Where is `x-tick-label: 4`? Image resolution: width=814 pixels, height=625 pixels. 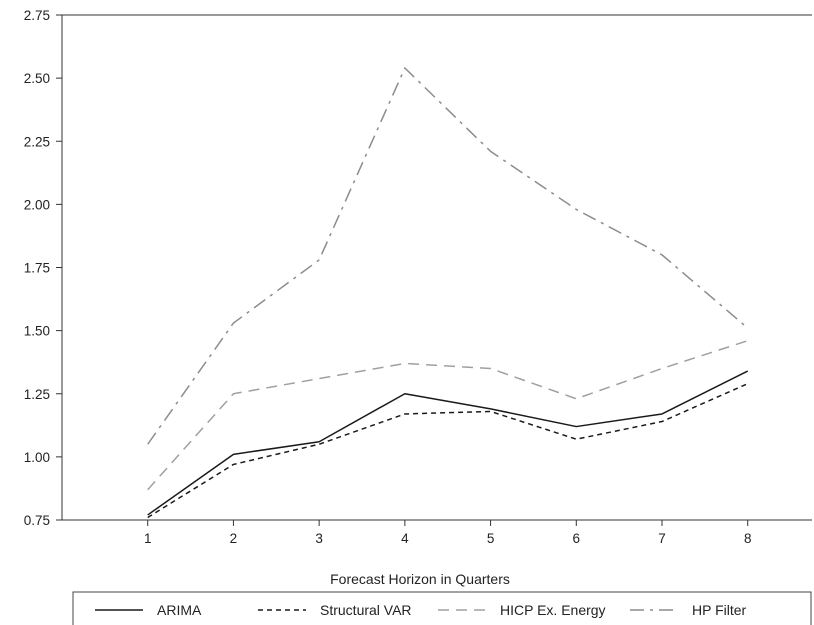 x-tick-label: 4 is located at coordinates (405, 538).